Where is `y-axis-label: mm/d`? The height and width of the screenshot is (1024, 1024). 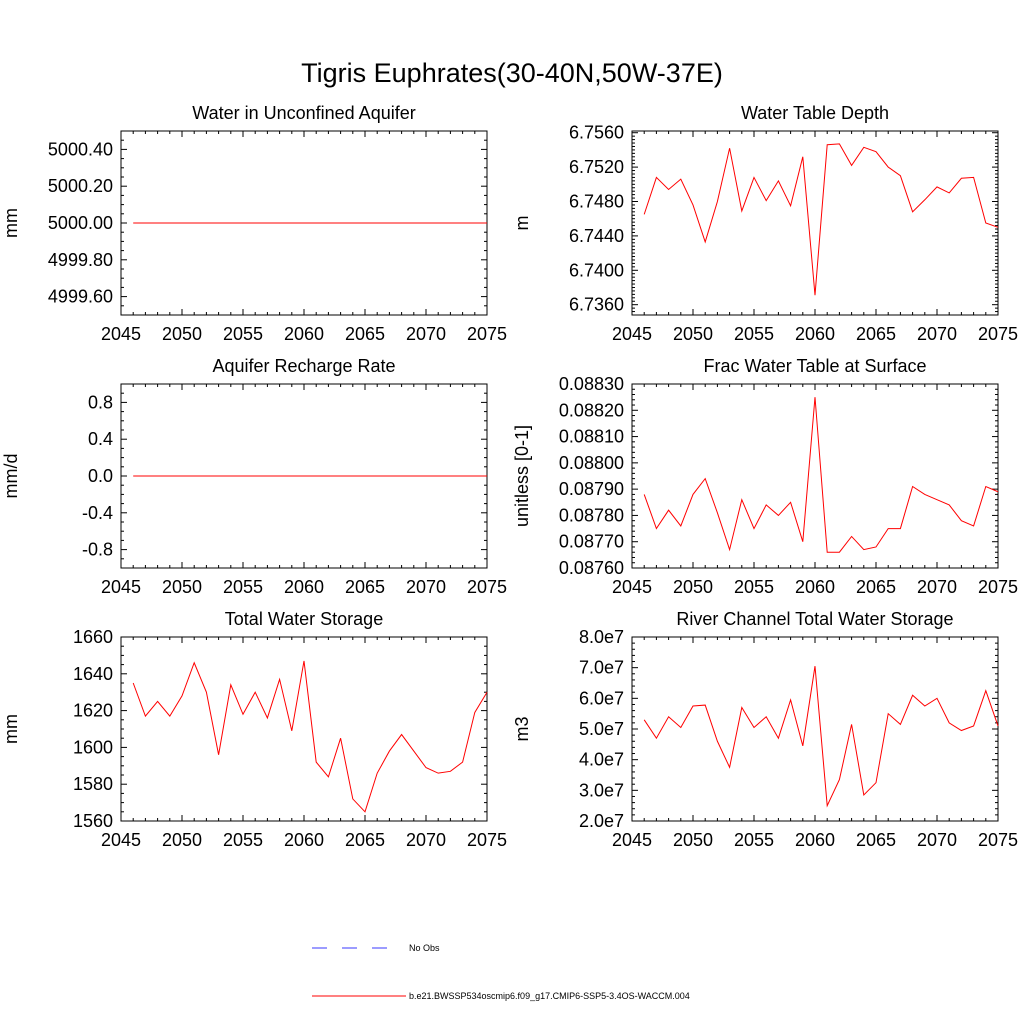 y-axis-label: mm/d is located at coordinates (11, 476).